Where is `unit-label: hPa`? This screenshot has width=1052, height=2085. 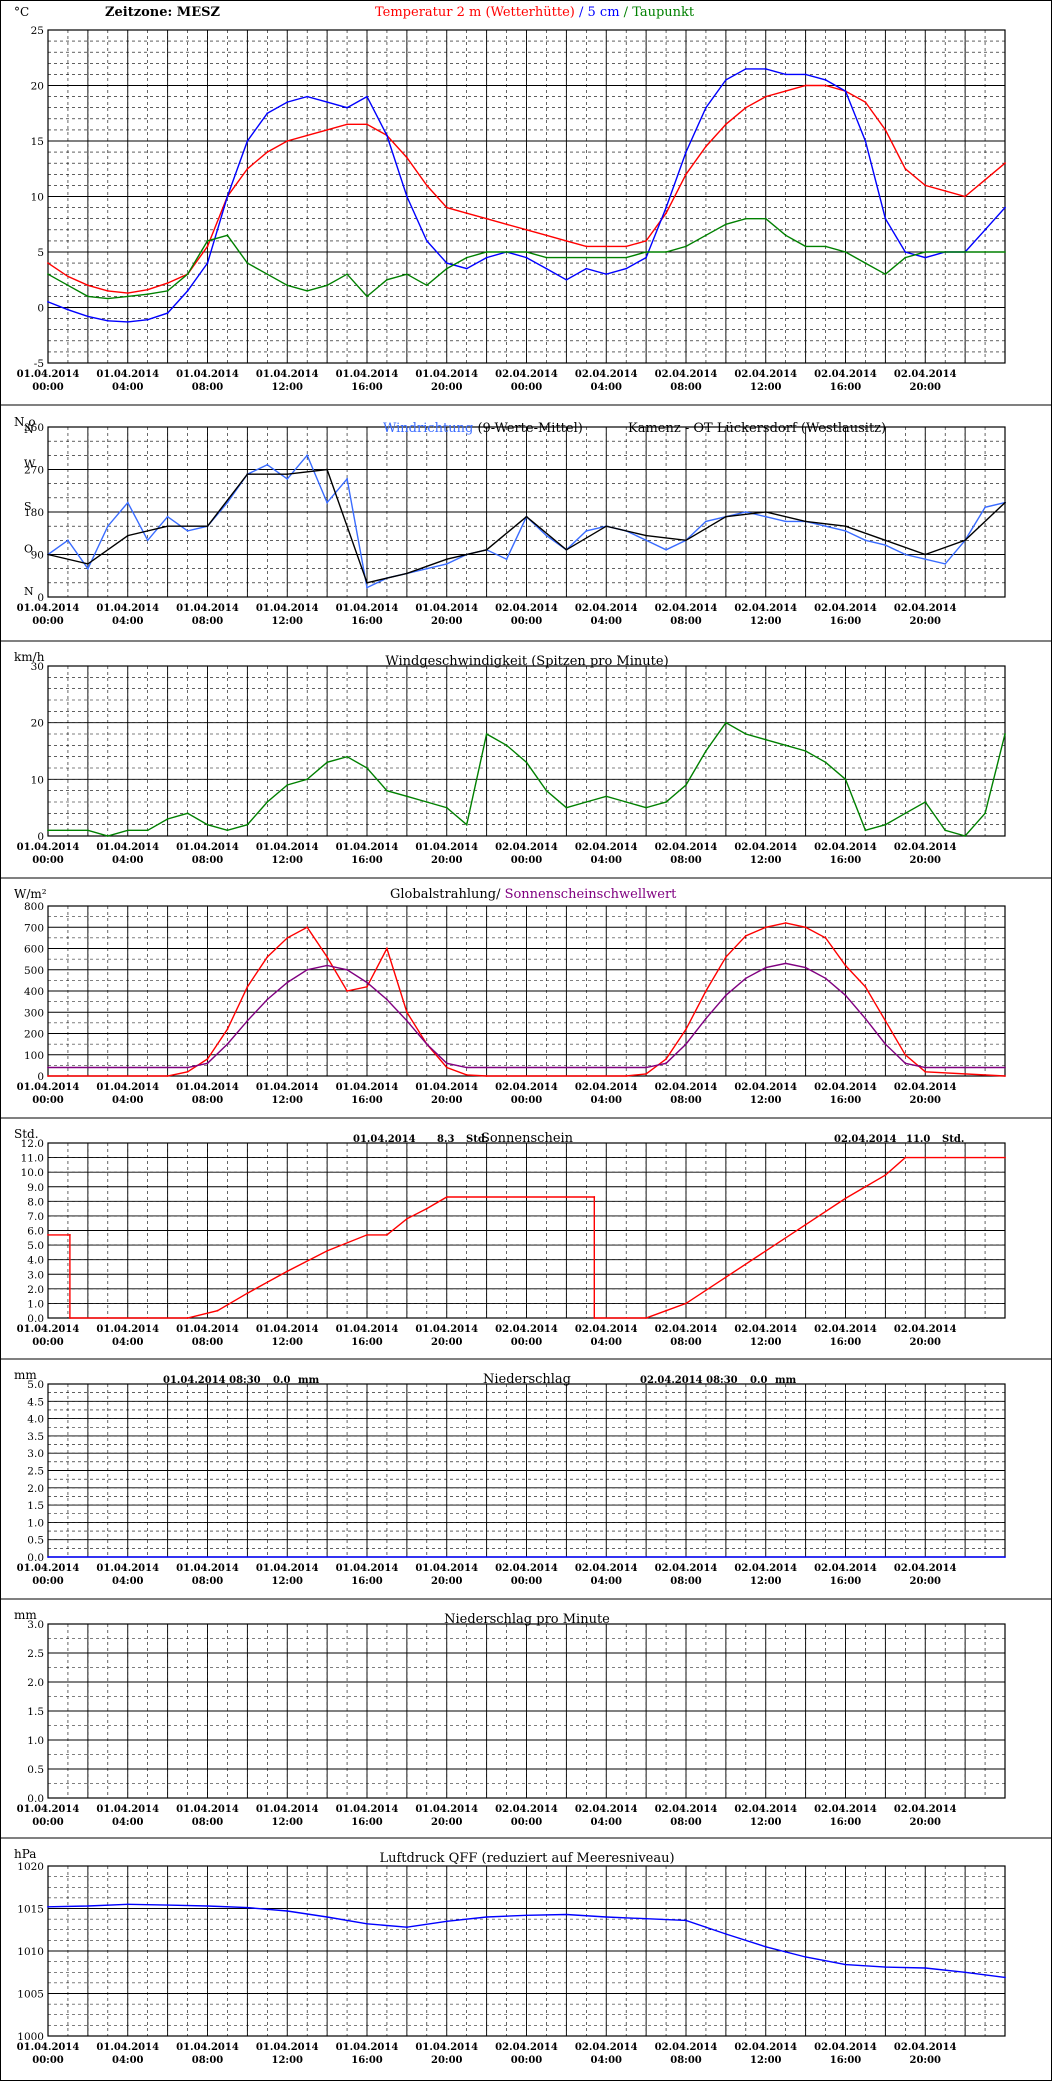
unit-label: hPa is located at coordinates (25, 1854).